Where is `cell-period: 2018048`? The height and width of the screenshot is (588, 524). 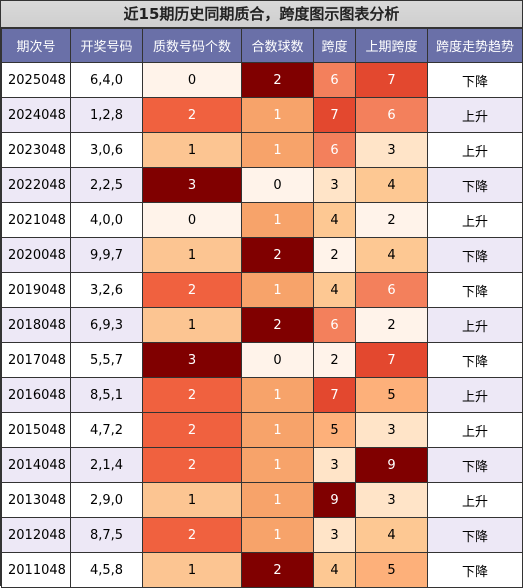 cell-period: 2018048 is located at coordinates (36, 325).